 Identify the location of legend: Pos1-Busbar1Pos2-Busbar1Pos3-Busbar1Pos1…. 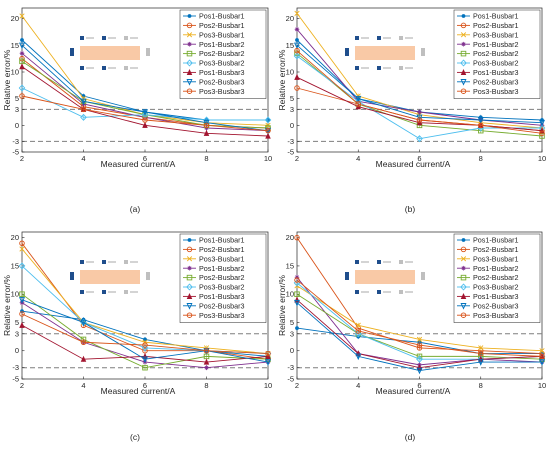
(497, 54).